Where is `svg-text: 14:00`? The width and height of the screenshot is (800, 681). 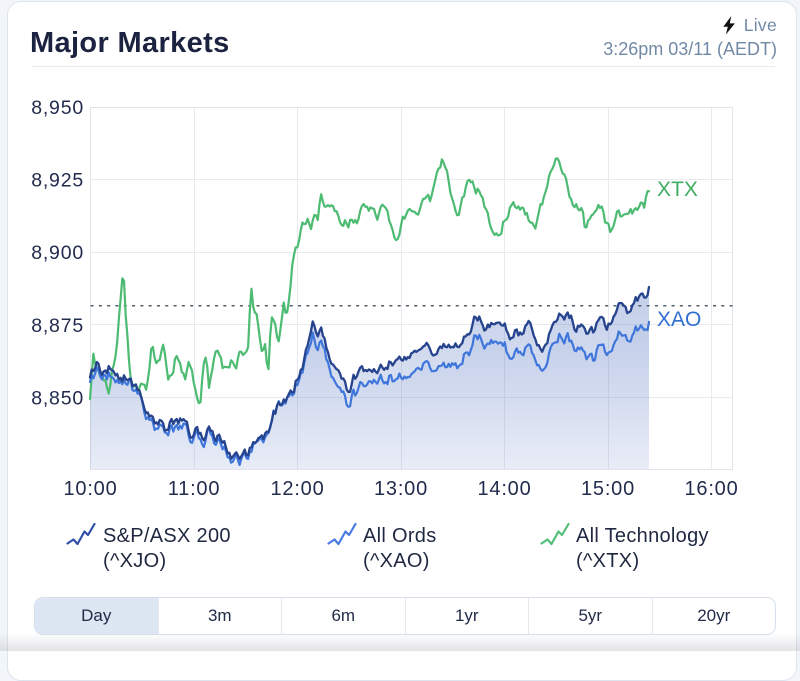 svg-text: 14:00 is located at coordinates (504, 489).